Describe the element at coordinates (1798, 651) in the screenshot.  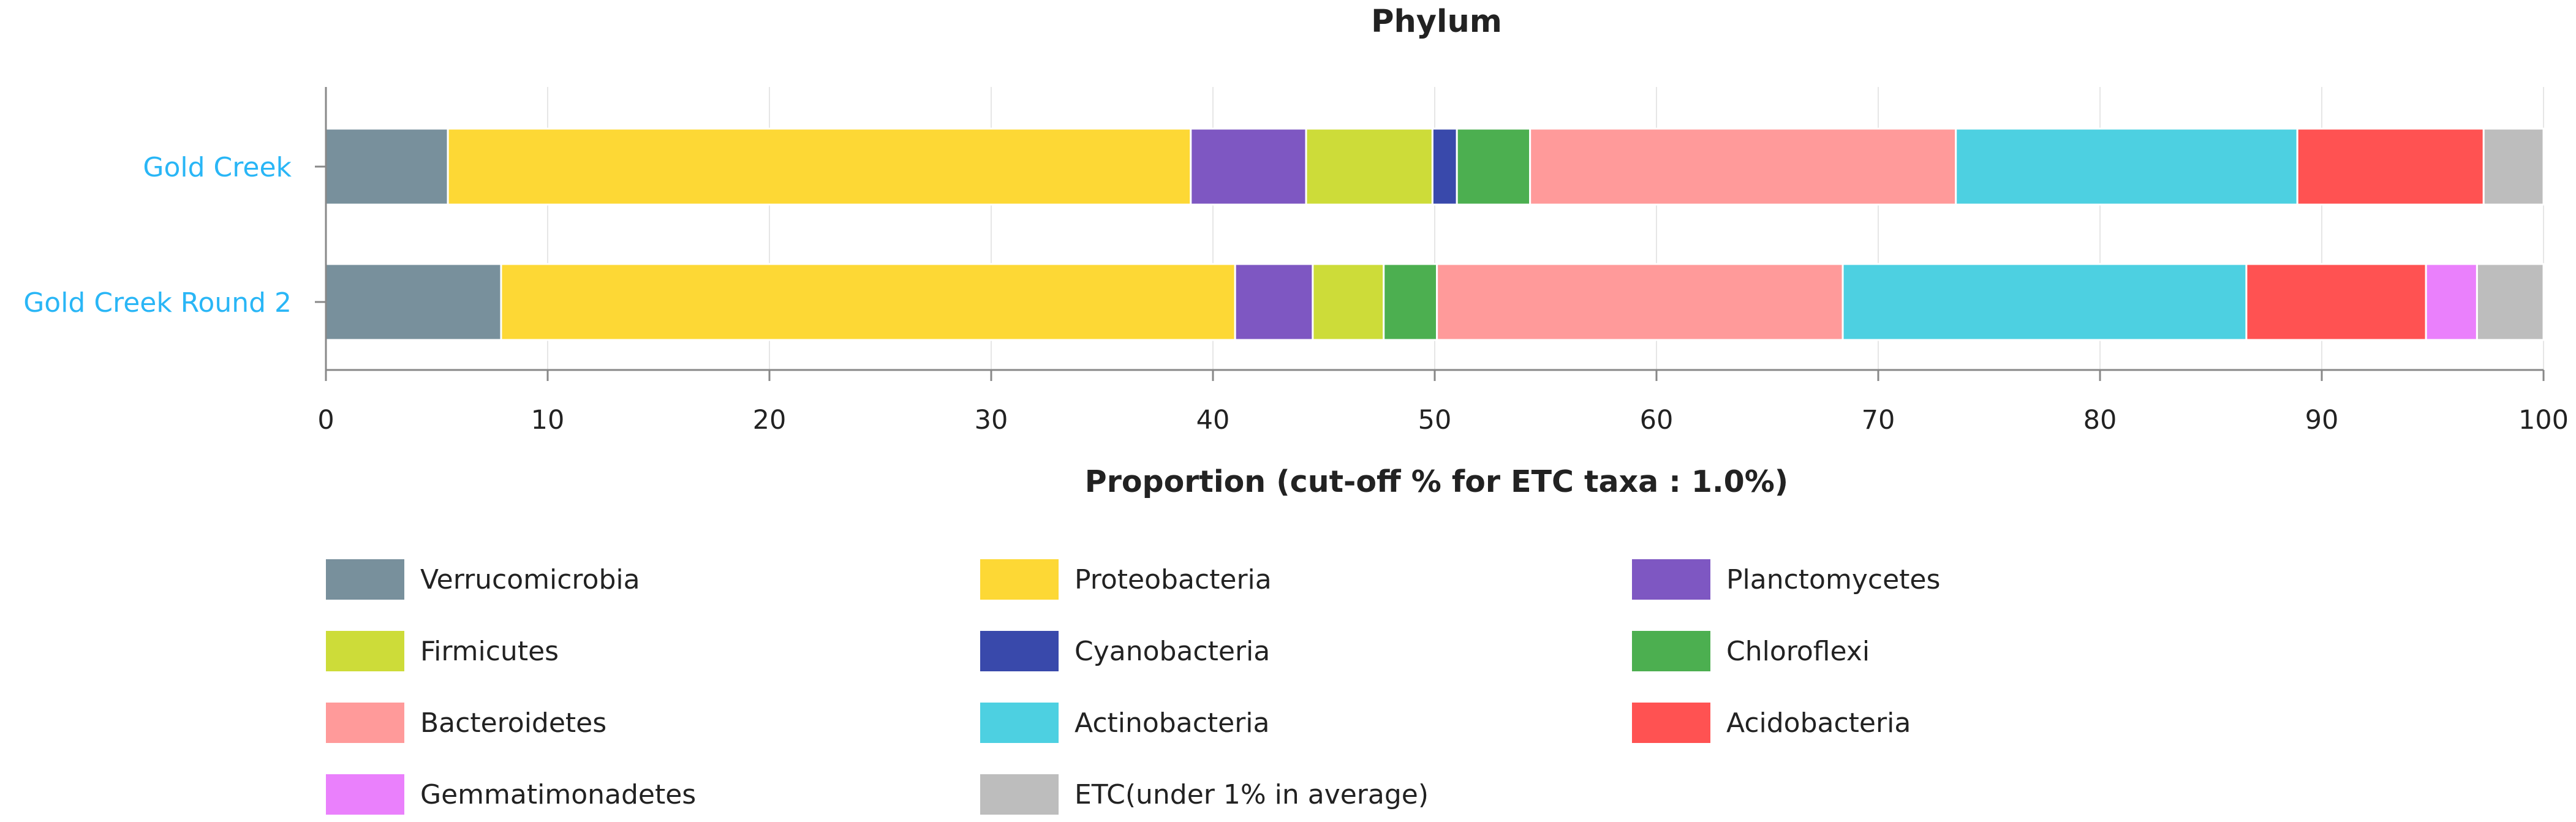
I see `legend-label: Chloroflexi` at that location.